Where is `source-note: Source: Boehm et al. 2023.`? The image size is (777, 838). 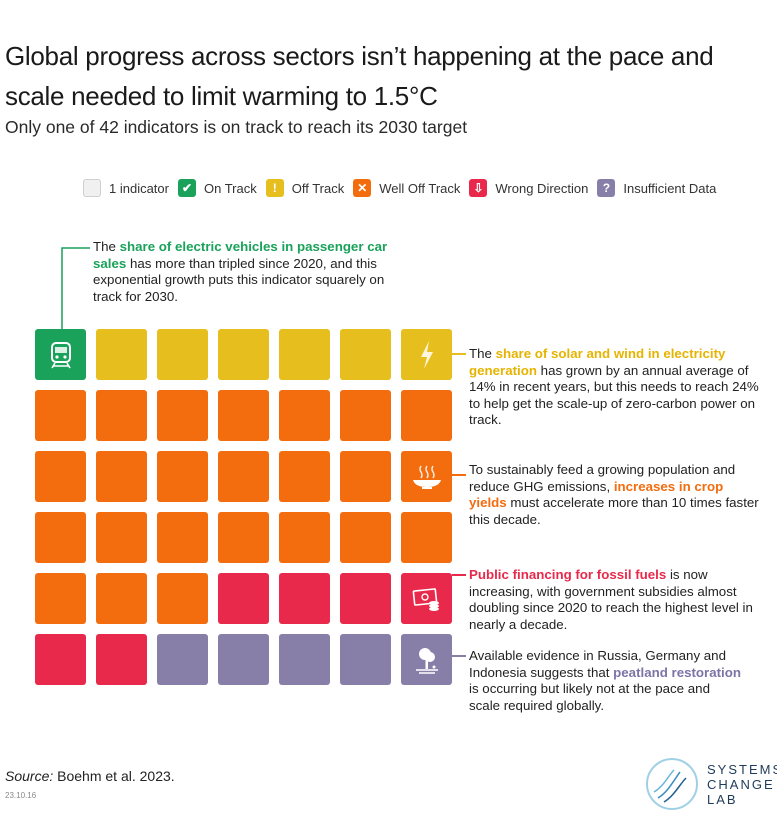
source-note: Source: Boehm et al. 2023. is located at coordinates (90, 776).